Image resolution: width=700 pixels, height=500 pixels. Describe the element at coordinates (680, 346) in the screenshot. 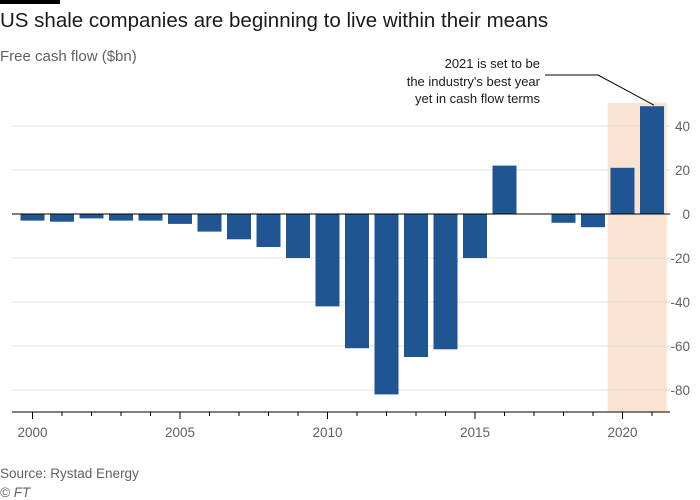

I see `y-tick-label: -60` at that location.